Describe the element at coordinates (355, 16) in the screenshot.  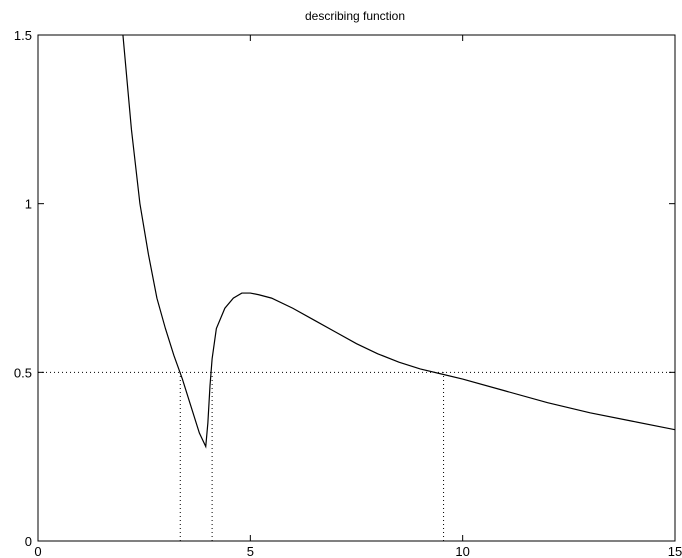
I see `chart-title: describing function` at that location.